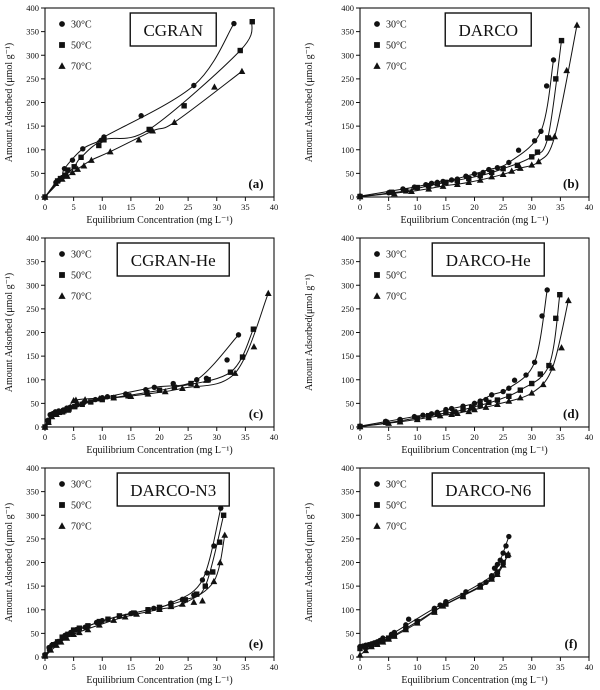 This screenshot has width=600, height=690. What do you see at coordinates (488, 490) in the screenshot?
I see `chart-title: DARCO-N6` at bounding box center [488, 490].